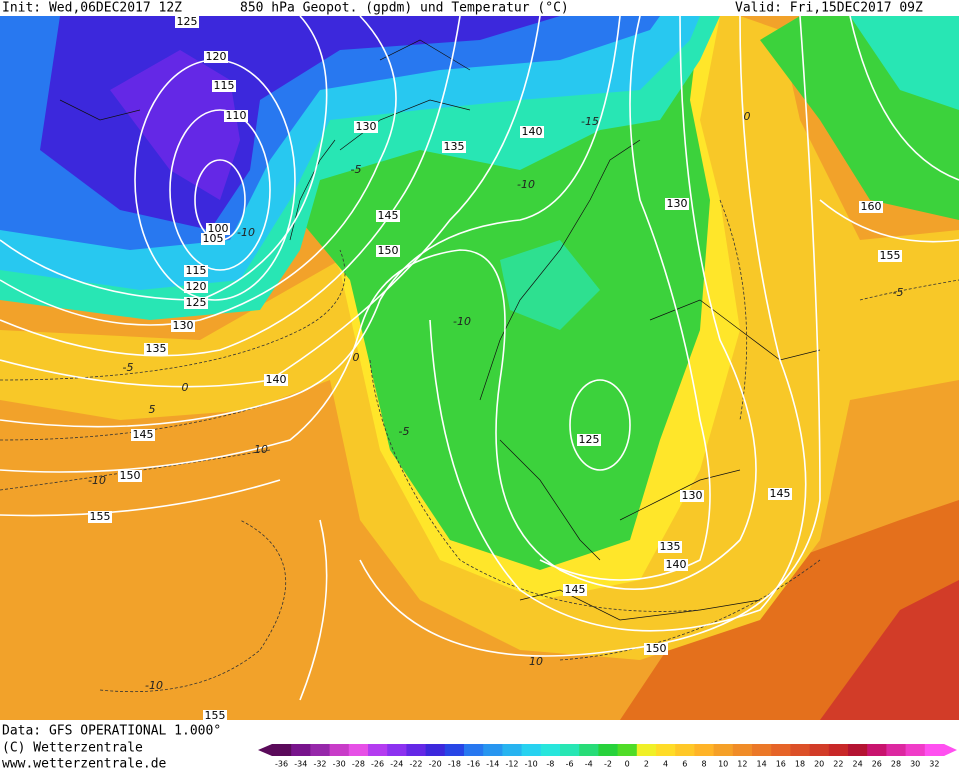 This screenshot has width=959, height=770. I want to click on colorbar-label: 32, so click(934, 764).